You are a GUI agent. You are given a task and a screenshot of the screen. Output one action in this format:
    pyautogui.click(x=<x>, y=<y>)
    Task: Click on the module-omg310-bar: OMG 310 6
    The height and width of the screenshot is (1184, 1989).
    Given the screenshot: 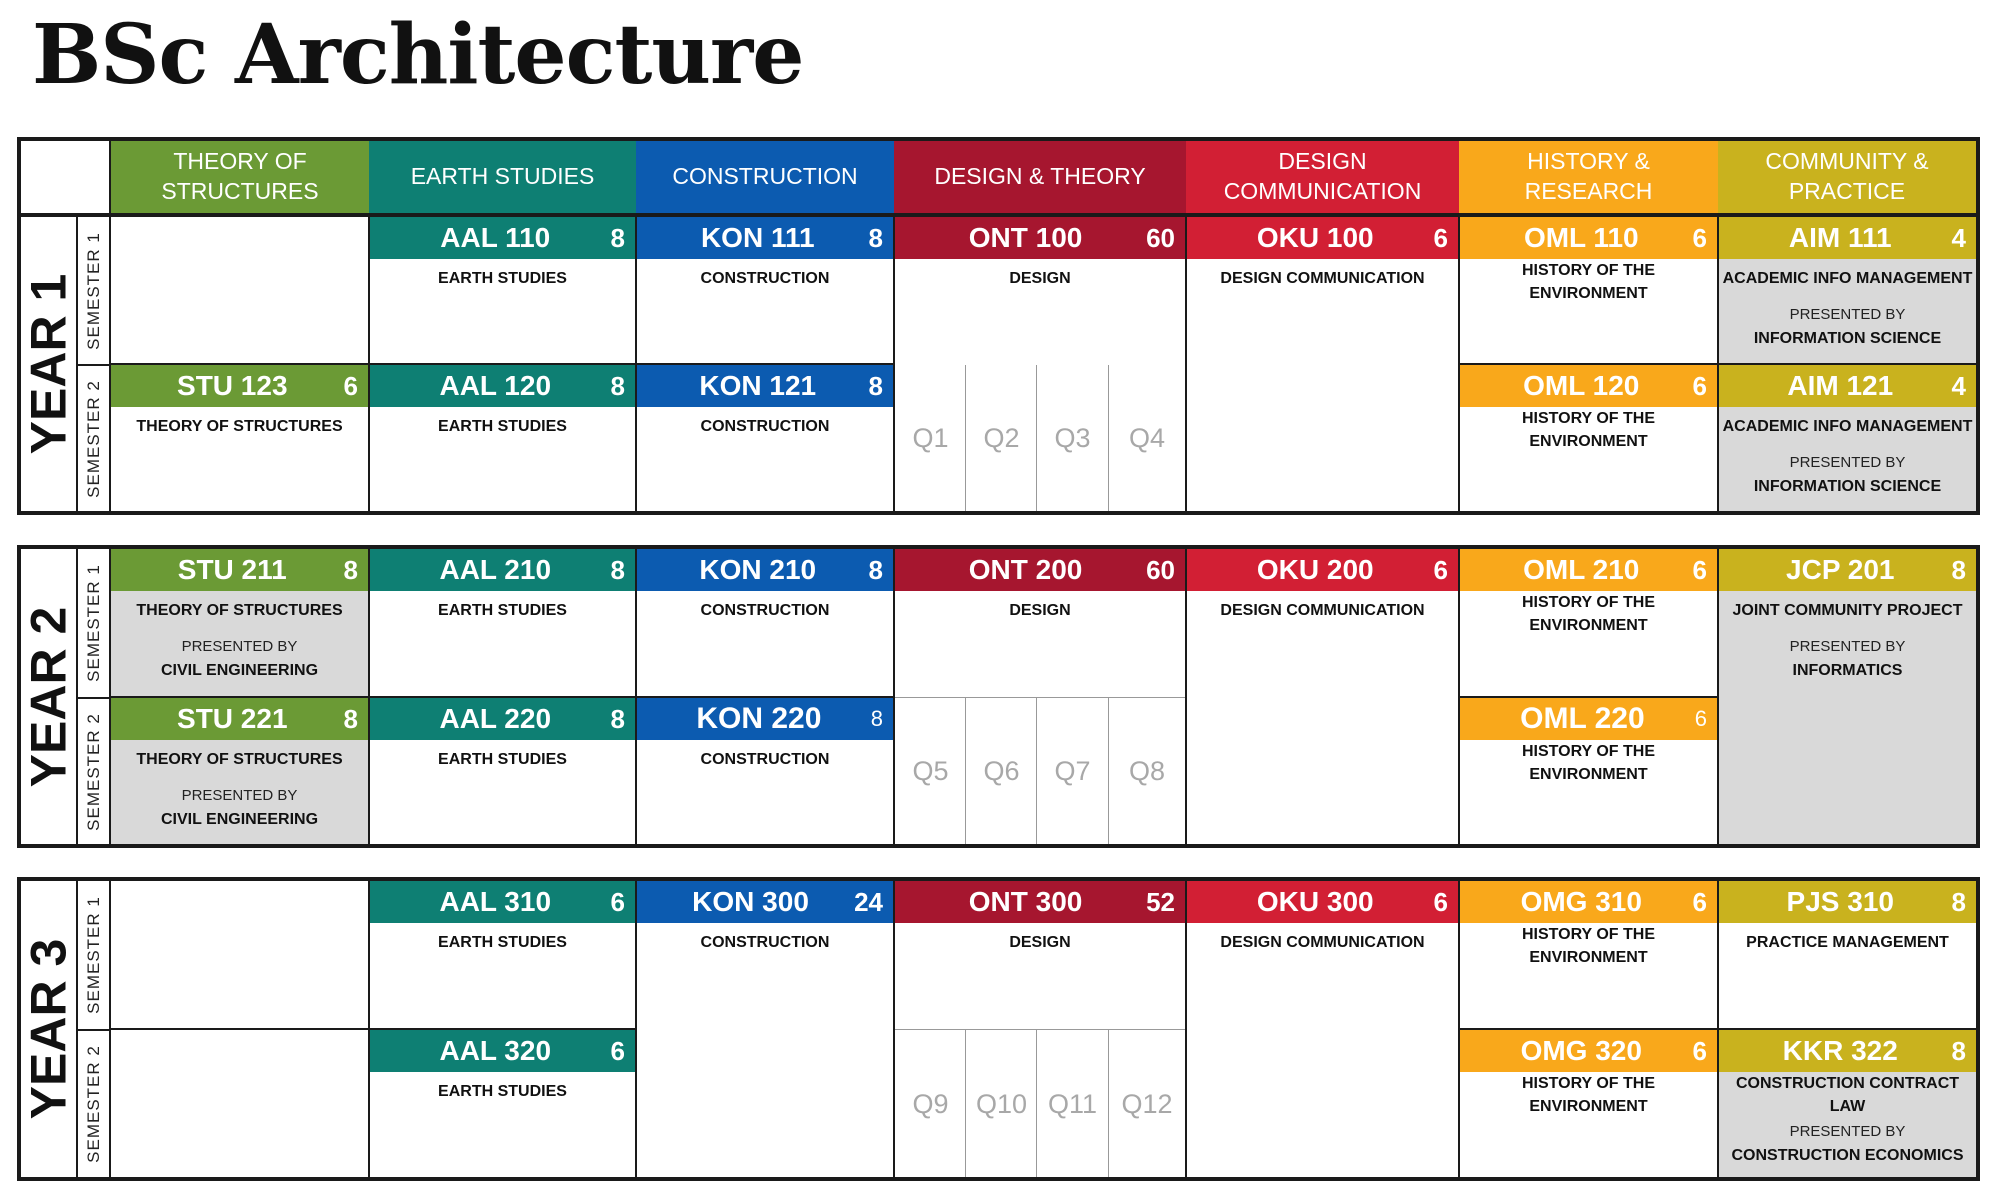 What is the action you would take?
    pyautogui.click(x=1588, y=902)
    